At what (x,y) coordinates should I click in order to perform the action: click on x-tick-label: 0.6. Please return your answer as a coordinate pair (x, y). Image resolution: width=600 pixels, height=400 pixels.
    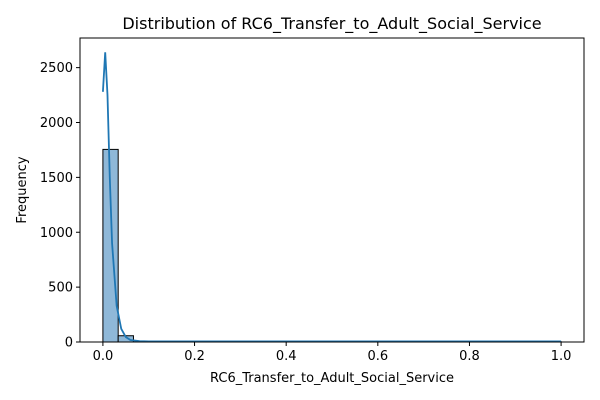
    Looking at the image, I should click on (377, 356).